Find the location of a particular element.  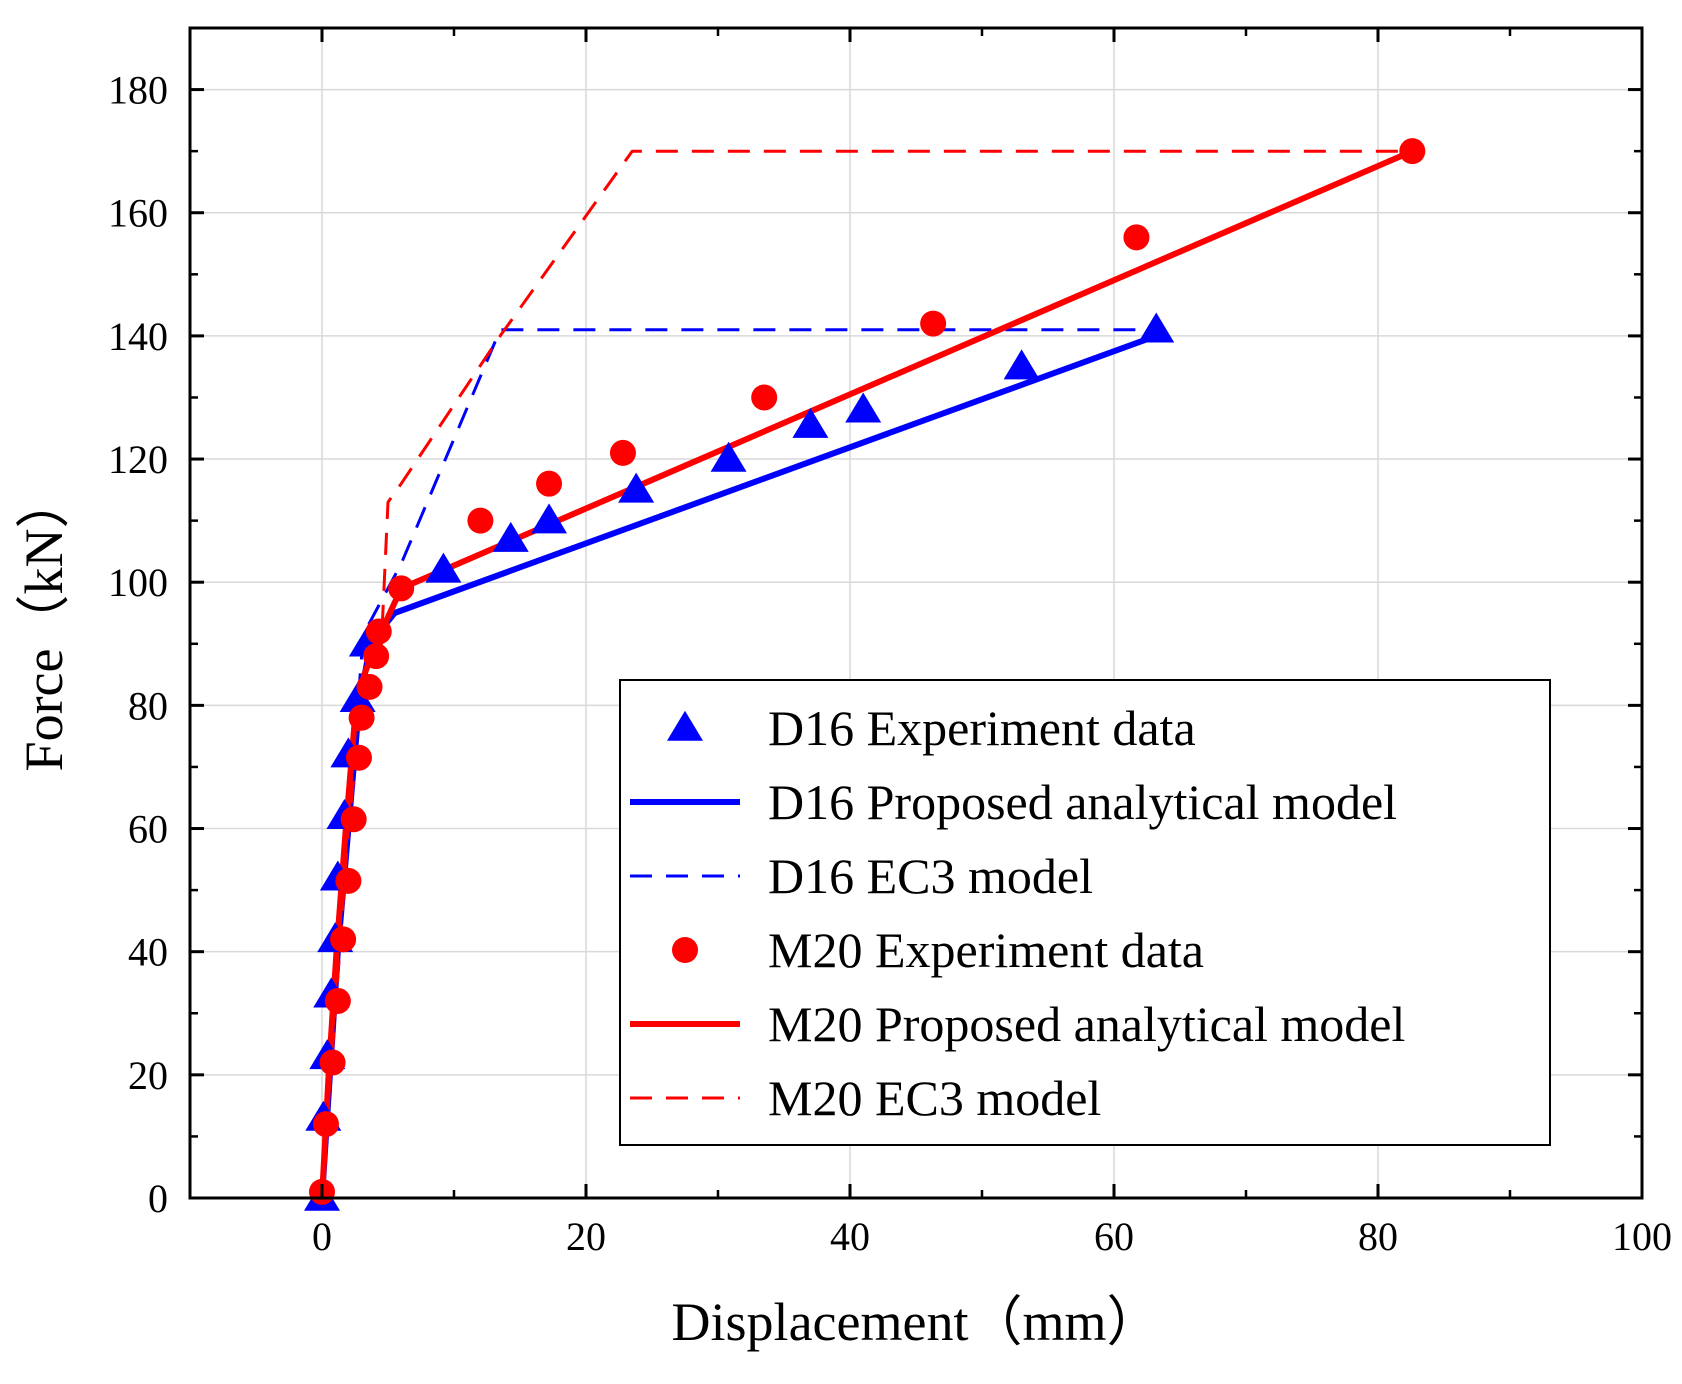

legend-symbol-m20-experiment-data is located at coordinates (685, 950).